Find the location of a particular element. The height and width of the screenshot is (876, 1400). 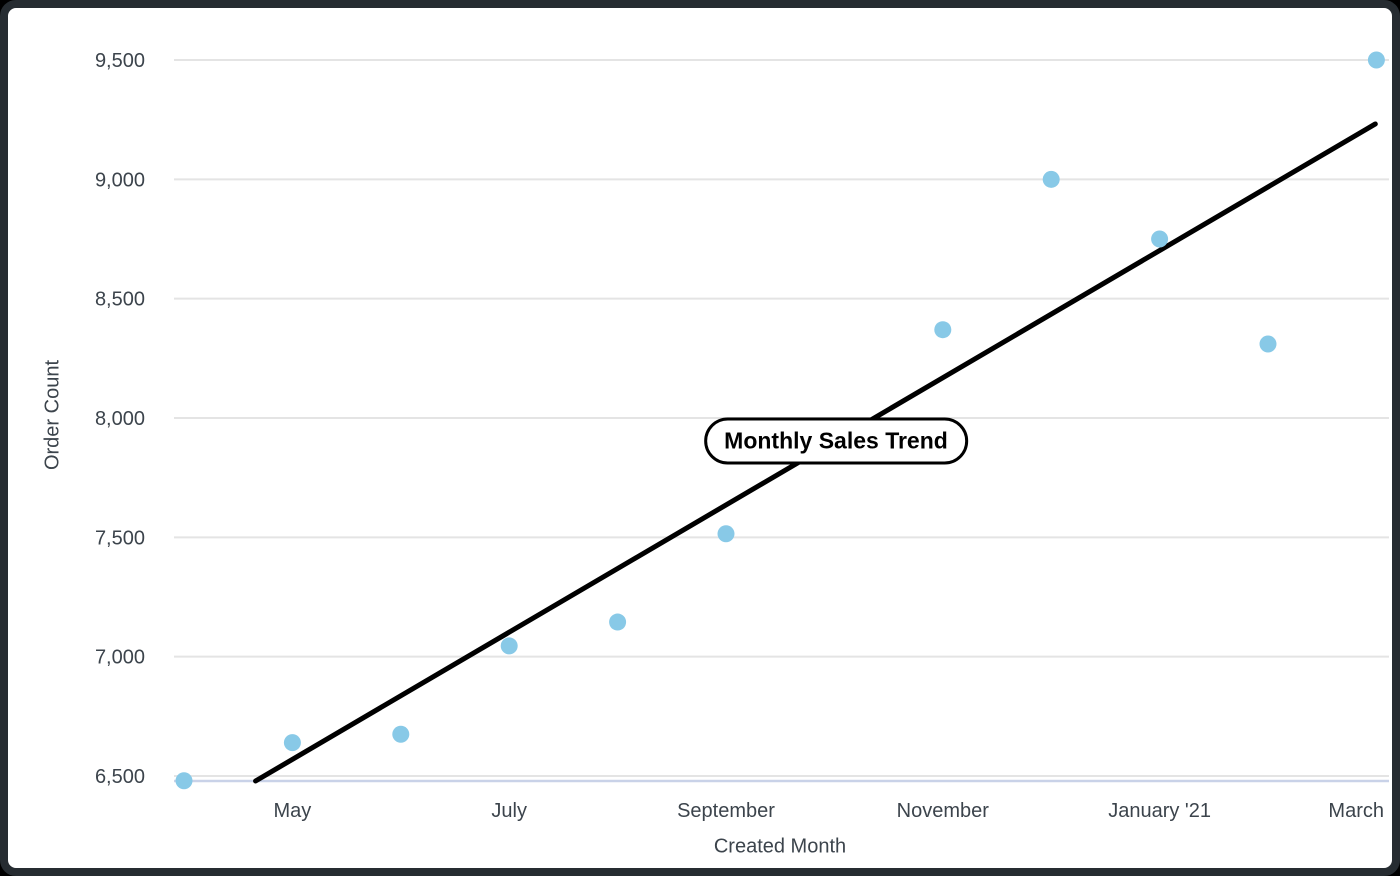

y-tick-label: 6,500 is located at coordinates (120, 777).